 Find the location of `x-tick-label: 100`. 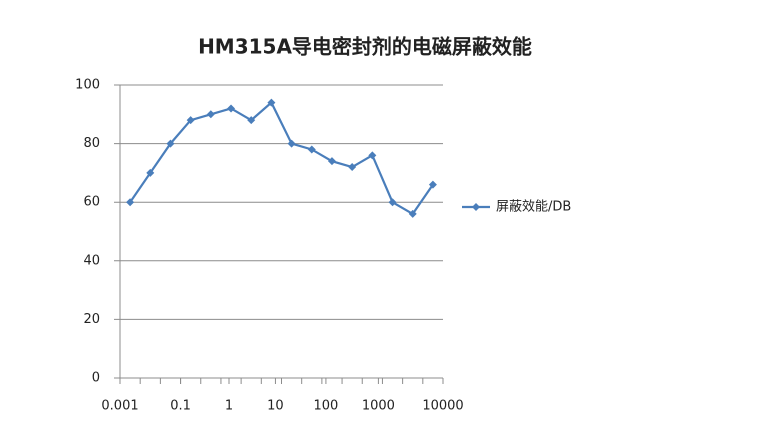

x-tick-label: 100 is located at coordinates (325, 406).